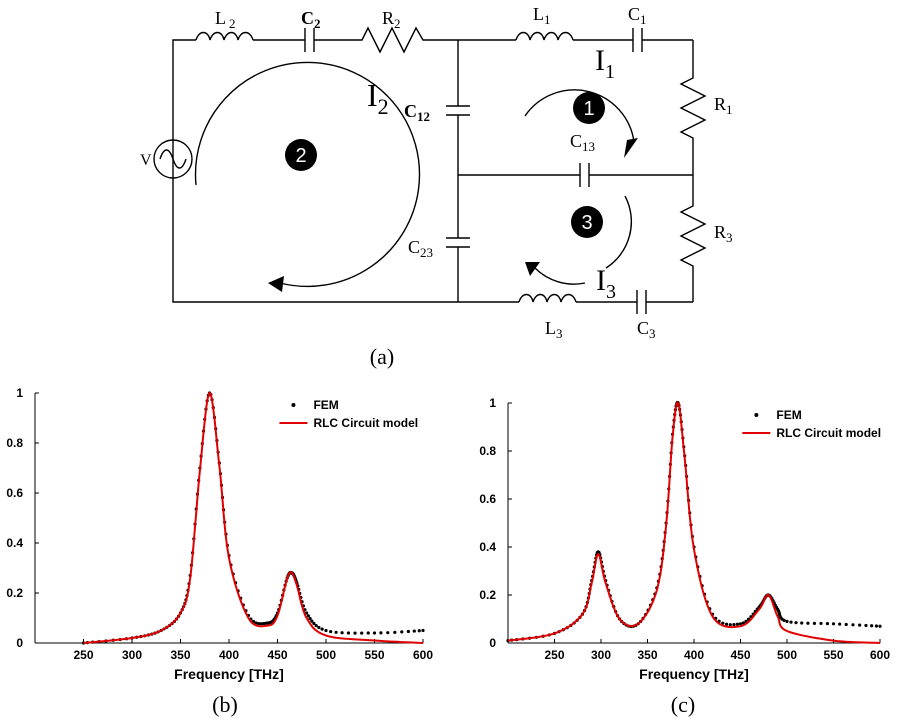 This screenshot has height=722, width=903. What do you see at coordinates (309, 40) in the screenshot?
I see `capacitor-c2` at bounding box center [309, 40].